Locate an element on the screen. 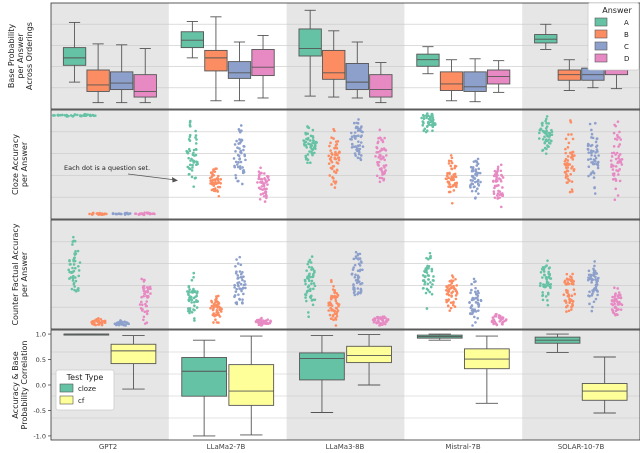 This screenshot has height=453, width=640. swarm-B is located at coordinates (215, 182).